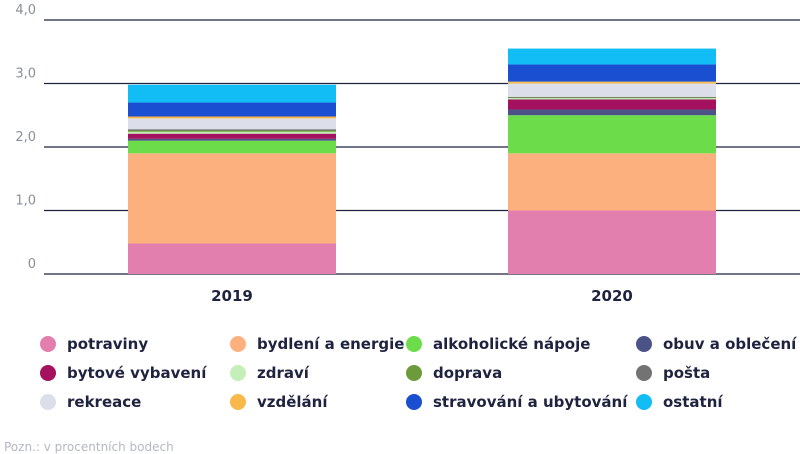 This screenshot has height=454, width=800. I want to click on y-tick-label: 2,0, so click(25, 137).